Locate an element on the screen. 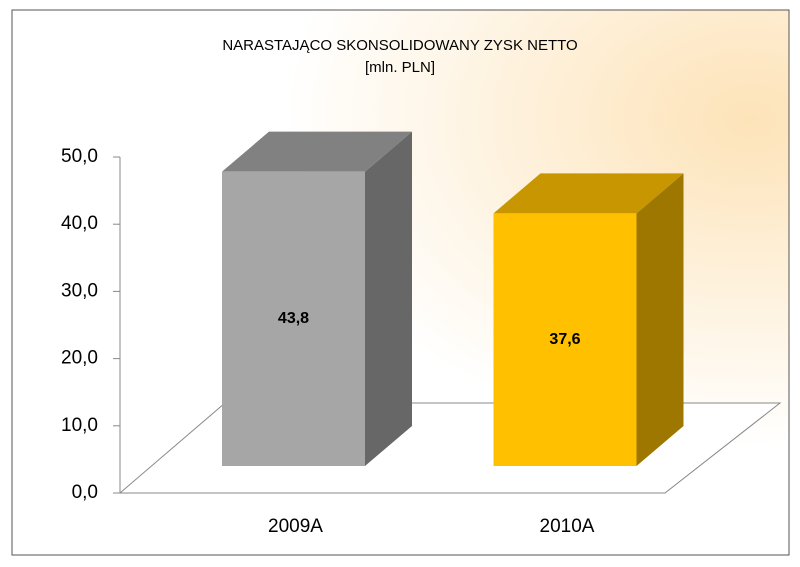 The width and height of the screenshot is (800, 567). y-tick-label: 50,0 is located at coordinates (79, 156).